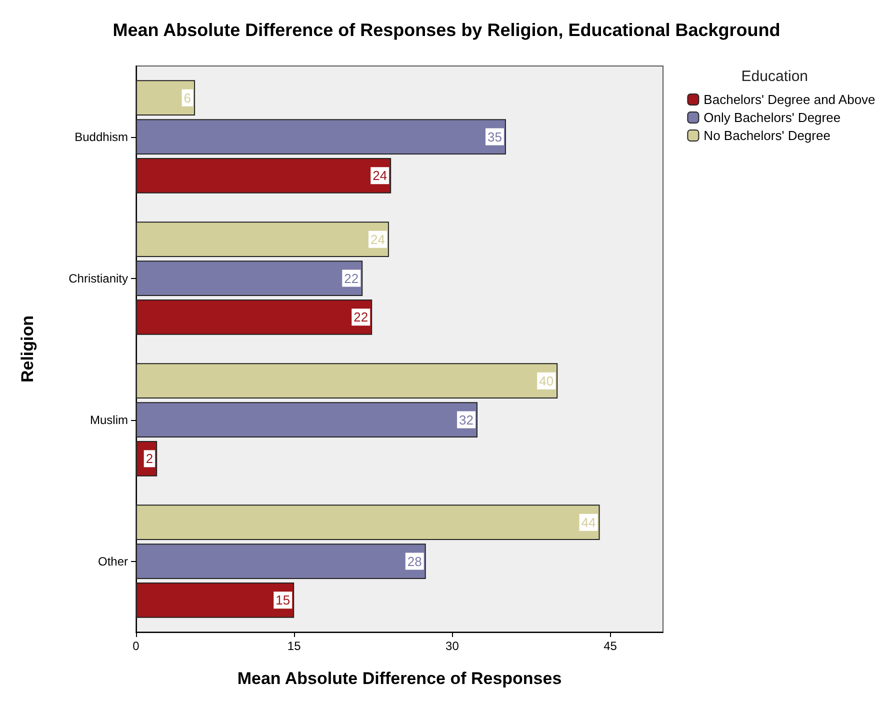 Image resolution: width=893 pixels, height=704 pixels. What do you see at coordinates (453, 646) in the screenshot?
I see `x-tick-label: 30` at bounding box center [453, 646].